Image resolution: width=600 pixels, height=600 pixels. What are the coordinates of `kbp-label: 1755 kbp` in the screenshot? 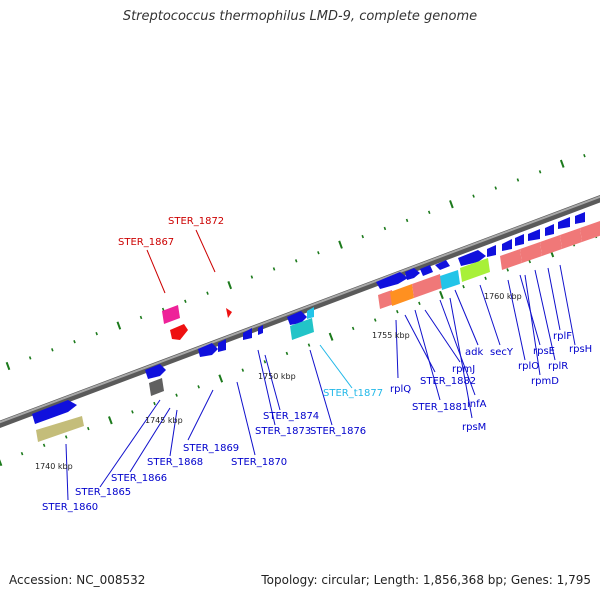 It's located at (391, 335).